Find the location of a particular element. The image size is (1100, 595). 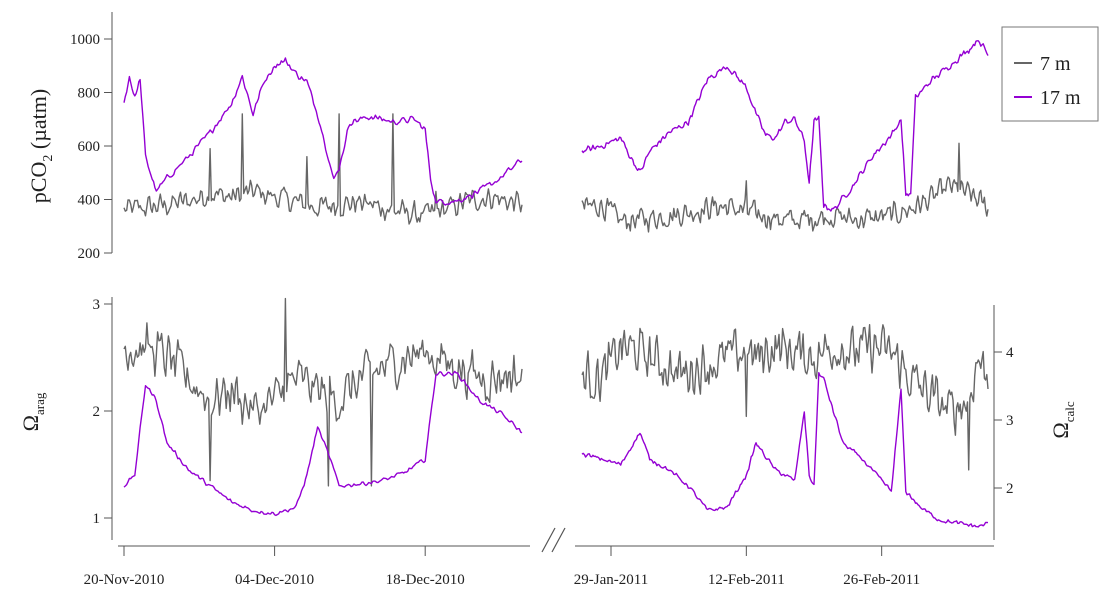

bottom-left-y-tick-label: 3 is located at coordinates (97, 305).